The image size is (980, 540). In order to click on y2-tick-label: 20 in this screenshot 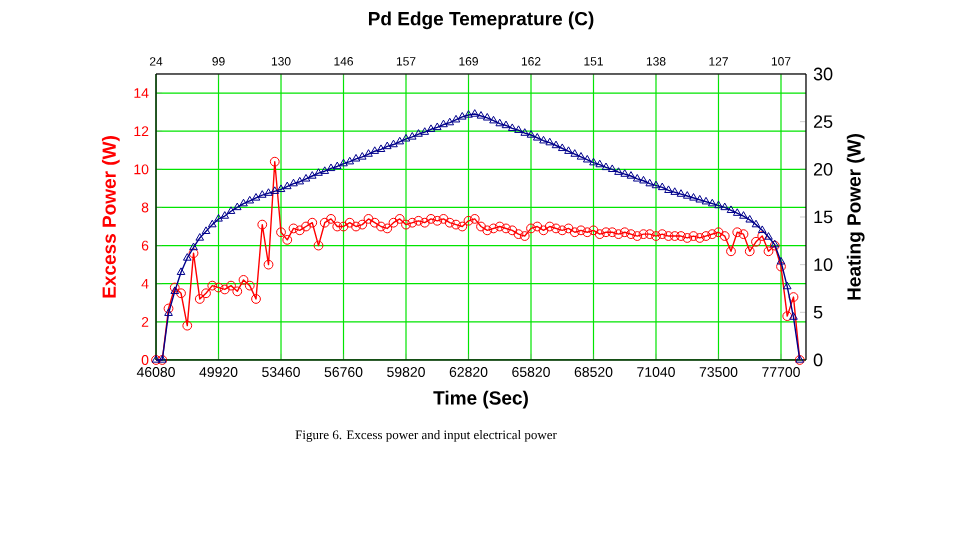, I will do `click(823, 169)`.